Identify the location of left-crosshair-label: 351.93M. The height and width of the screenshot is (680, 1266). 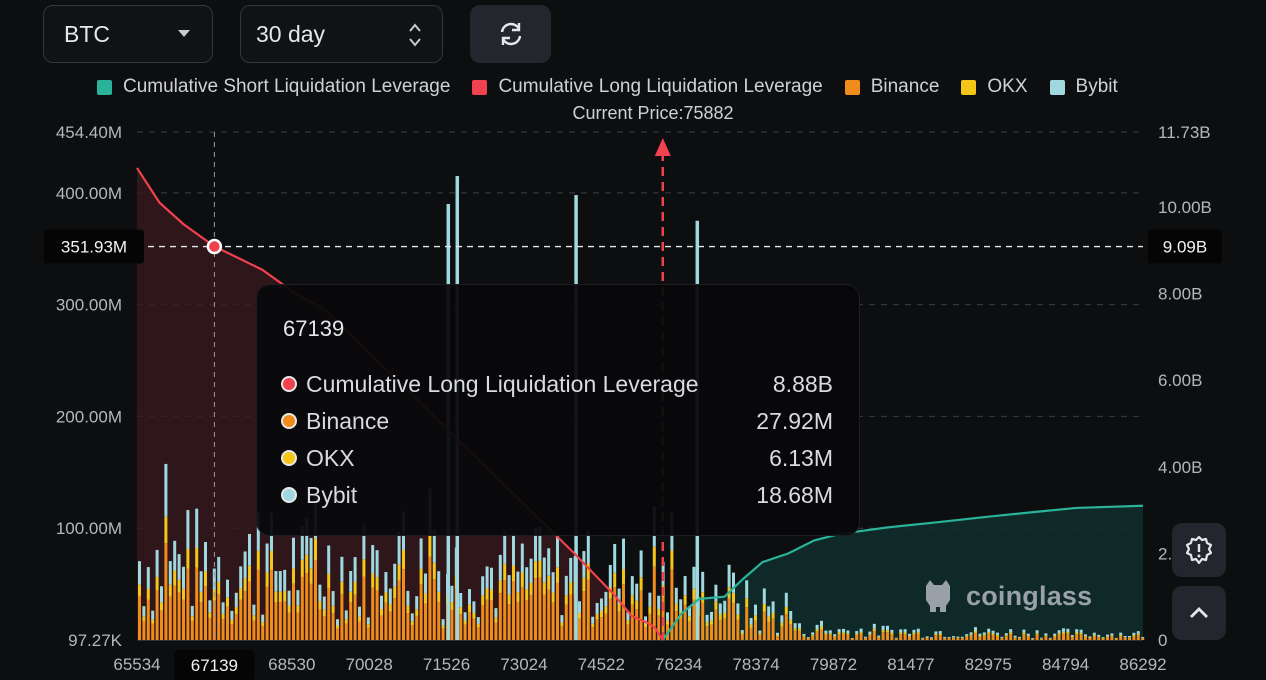
(94, 247).